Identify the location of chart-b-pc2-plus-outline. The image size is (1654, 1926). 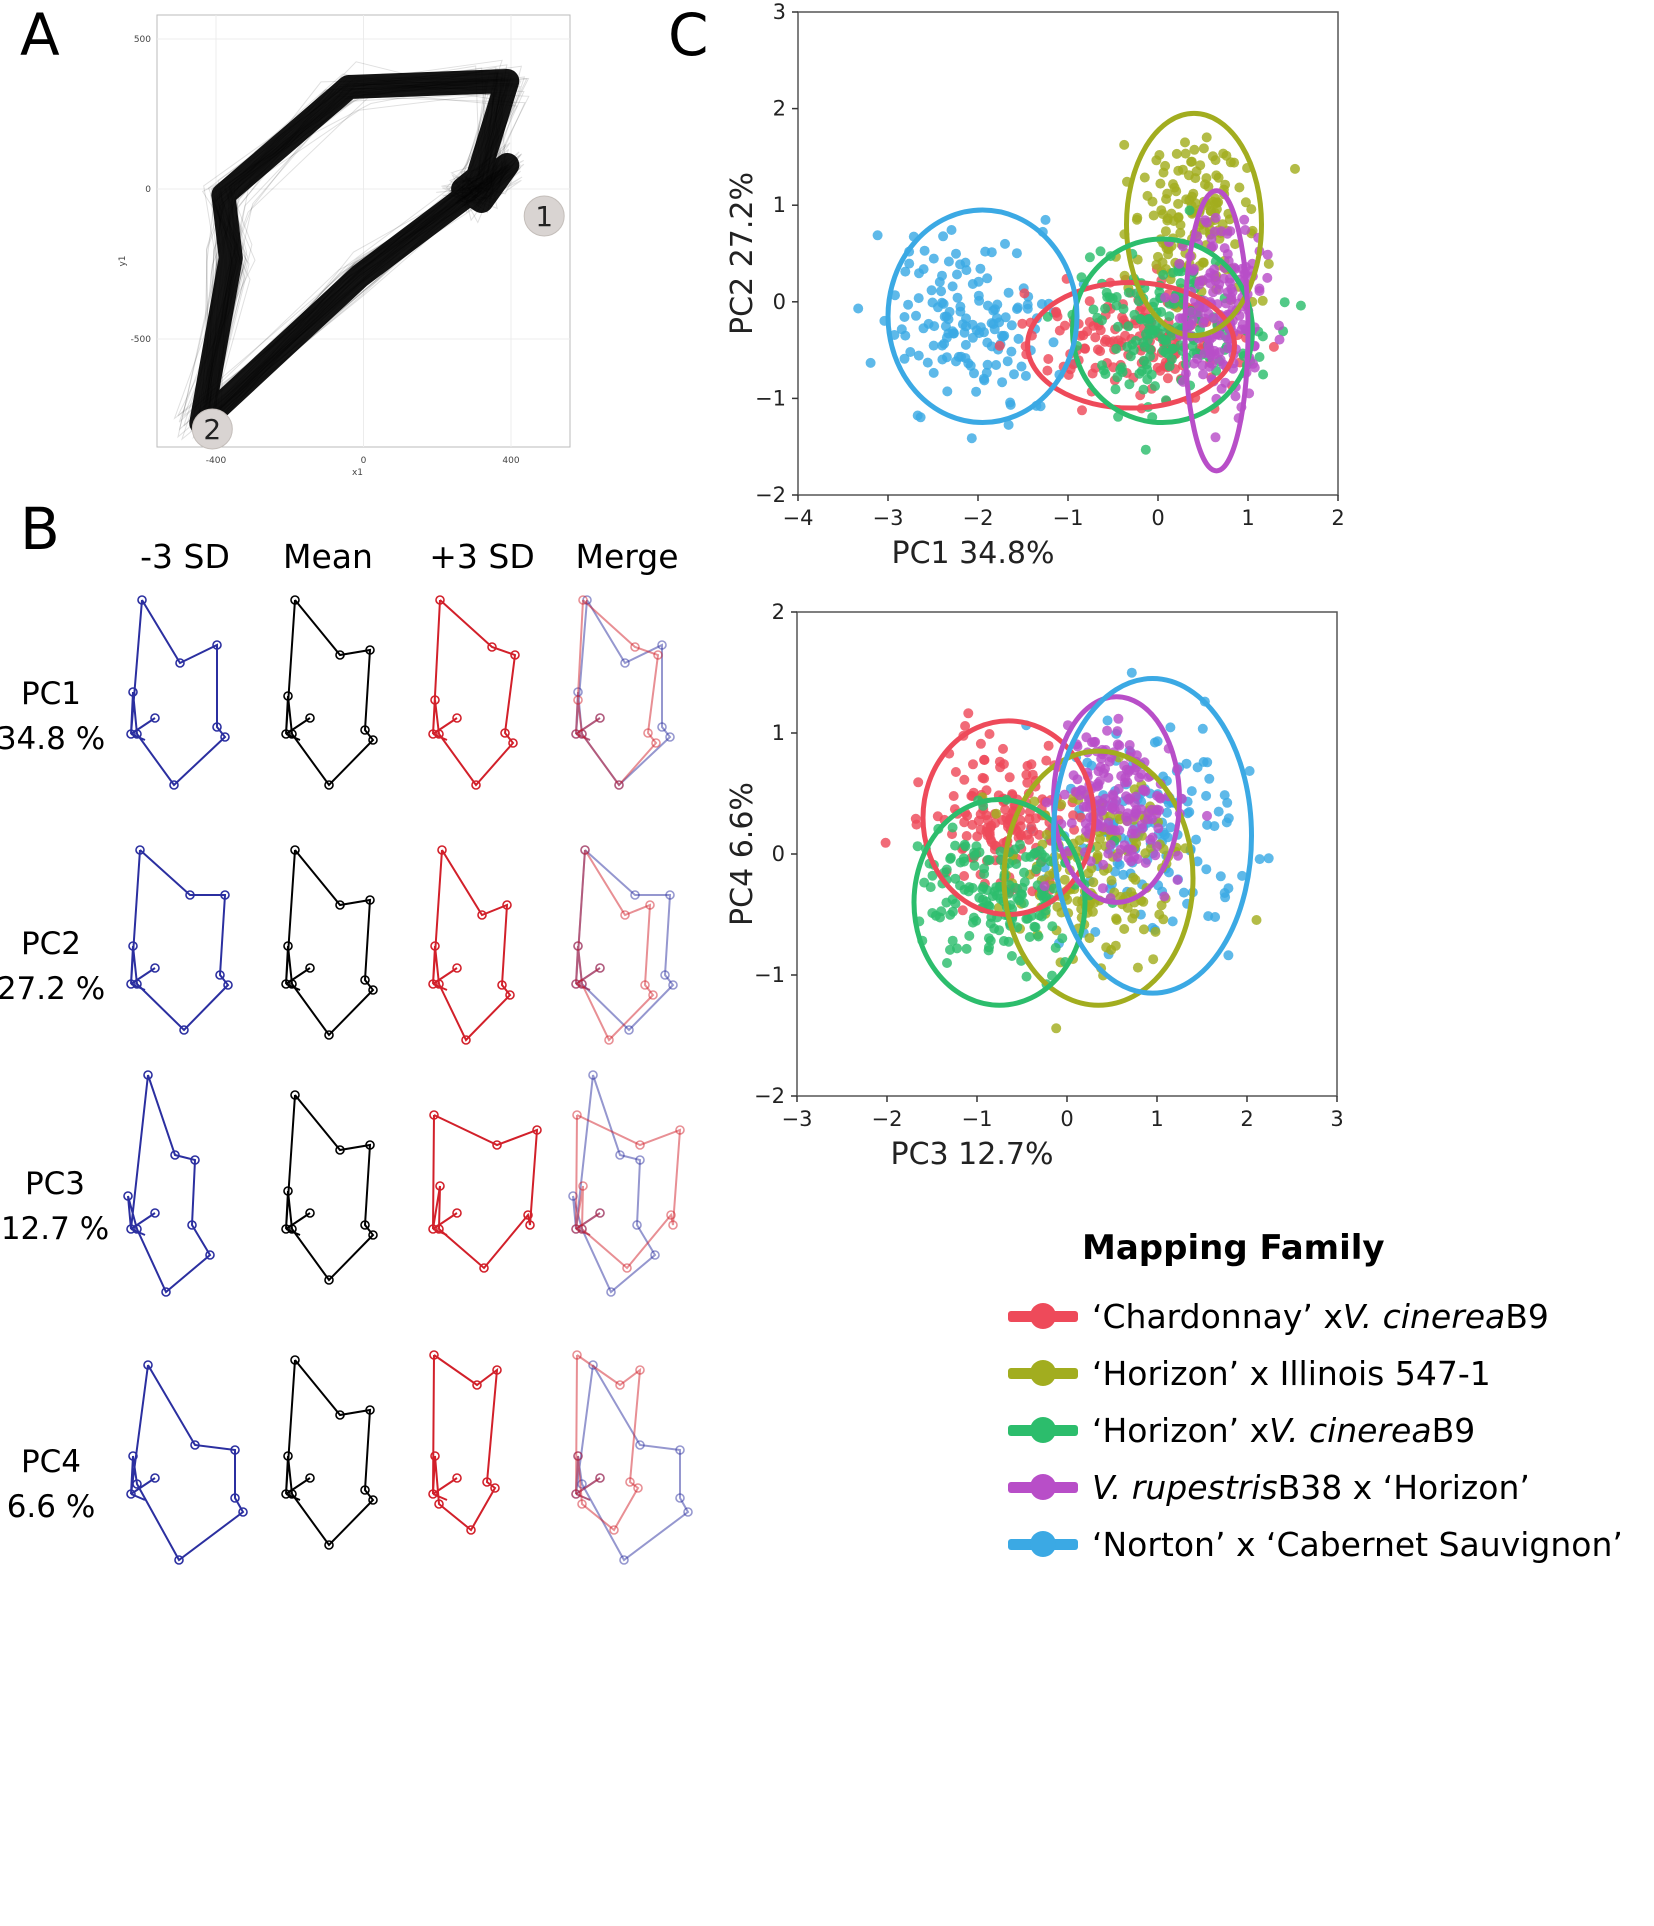
(472, 945).